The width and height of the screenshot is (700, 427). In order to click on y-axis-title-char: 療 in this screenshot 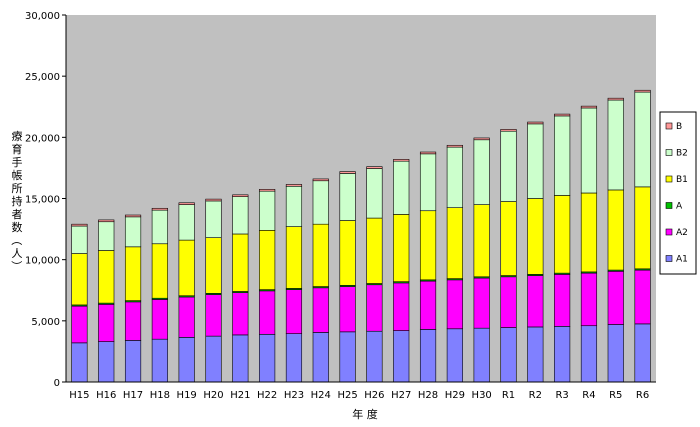, I will do `click(17, 136)`.